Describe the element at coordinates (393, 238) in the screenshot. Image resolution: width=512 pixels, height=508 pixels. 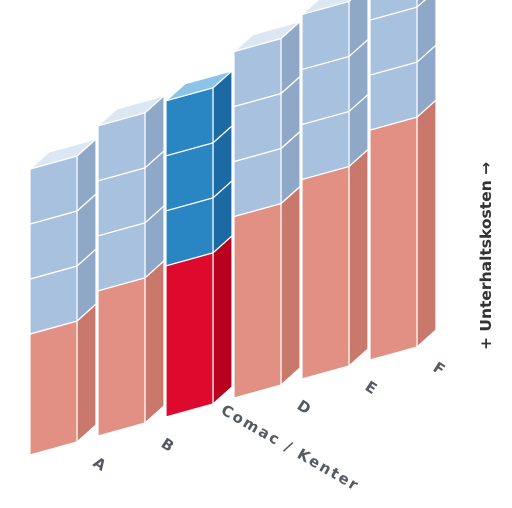
I see `bar-5-lower-front` at that location.